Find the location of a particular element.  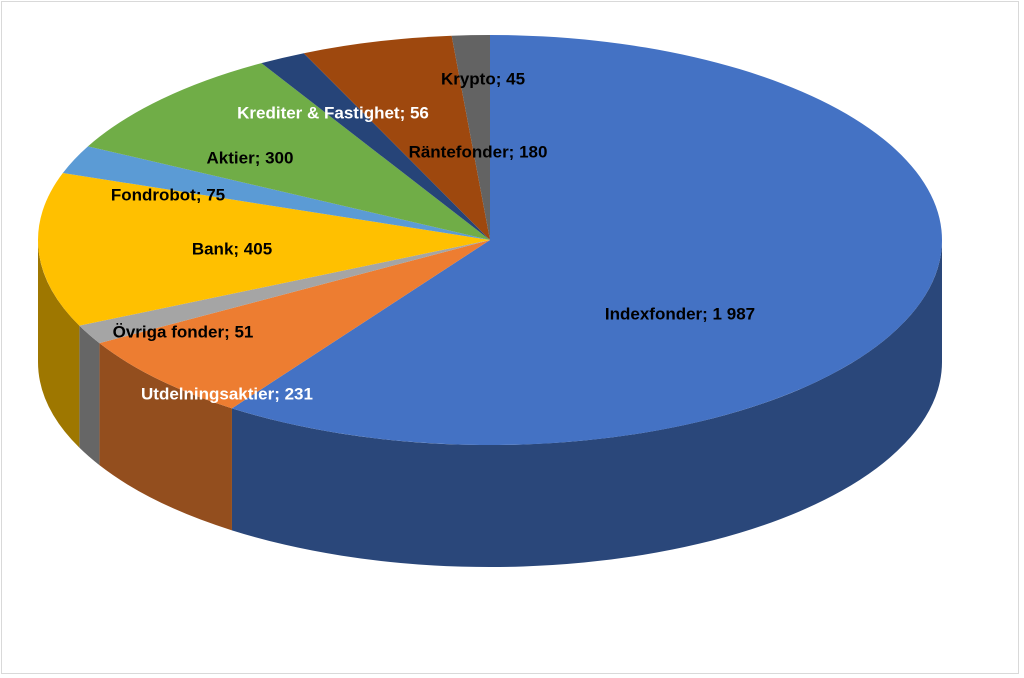

data-label: Bank; 405 is located at coordinates (232, 248).